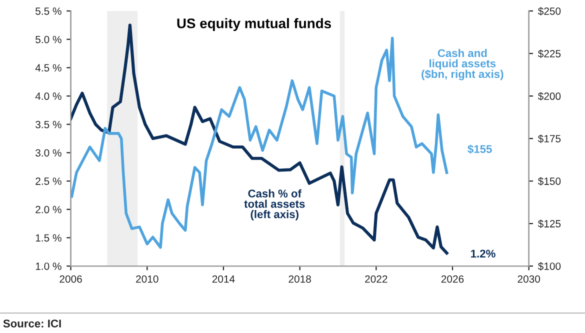 The image size is (585, 333). What do you see at coordinates (549, 224) in the screenshot?
I see `y2-tick-label: $125` at bounding box center [549, 224].